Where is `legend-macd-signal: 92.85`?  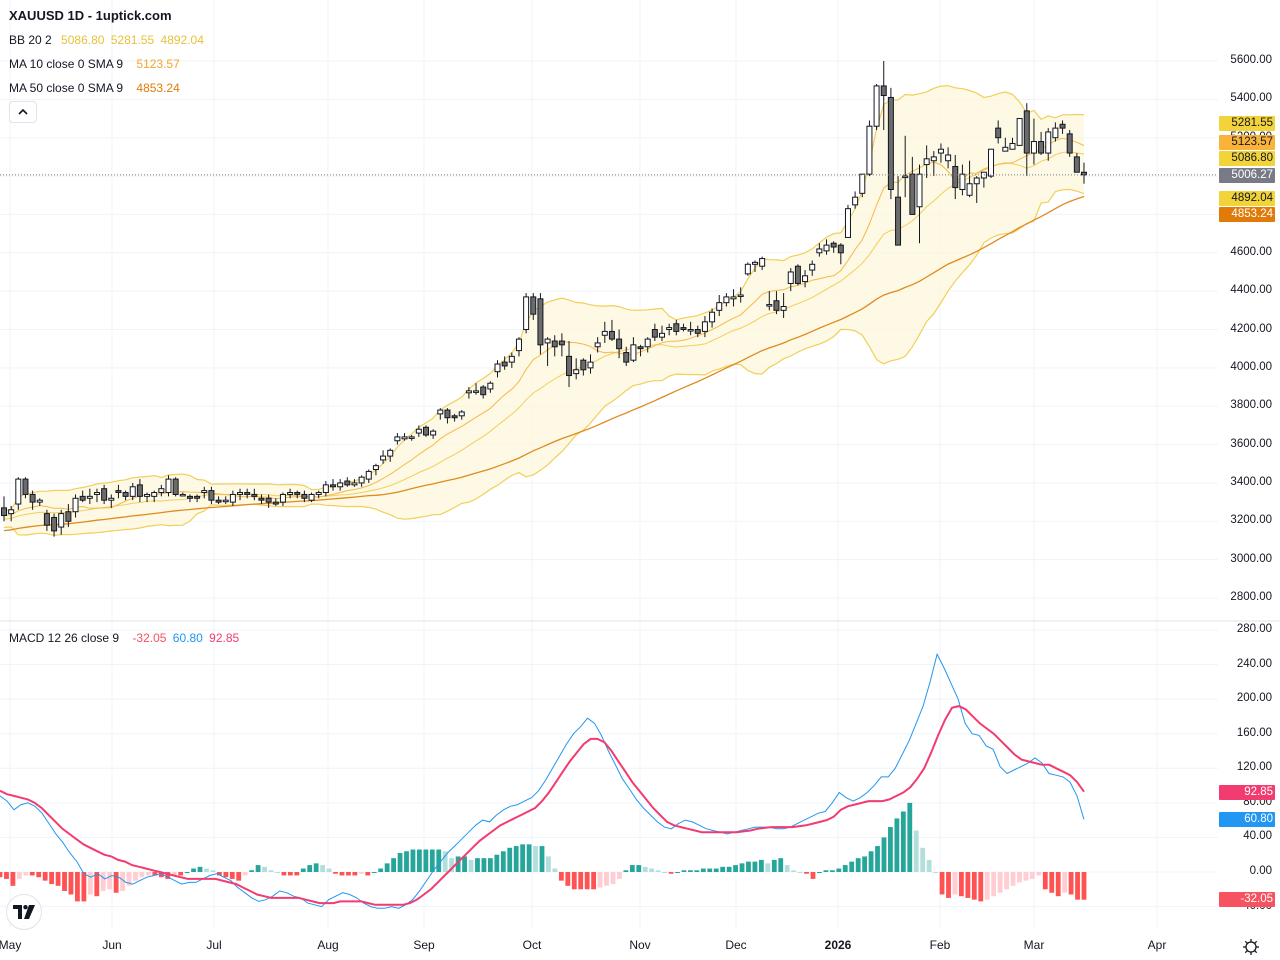
legend-macd-signal: 92.85 is located at coordinates (224, 638).